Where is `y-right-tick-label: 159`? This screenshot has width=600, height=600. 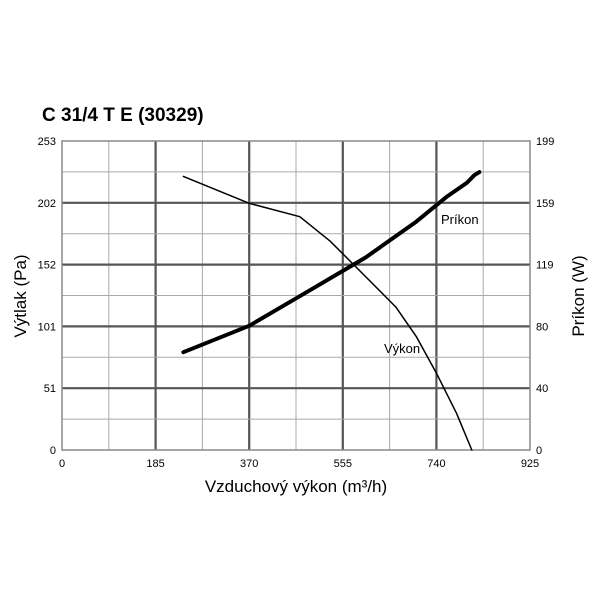 y-right-tick-label: 159 is located at coordinates (545, 204).